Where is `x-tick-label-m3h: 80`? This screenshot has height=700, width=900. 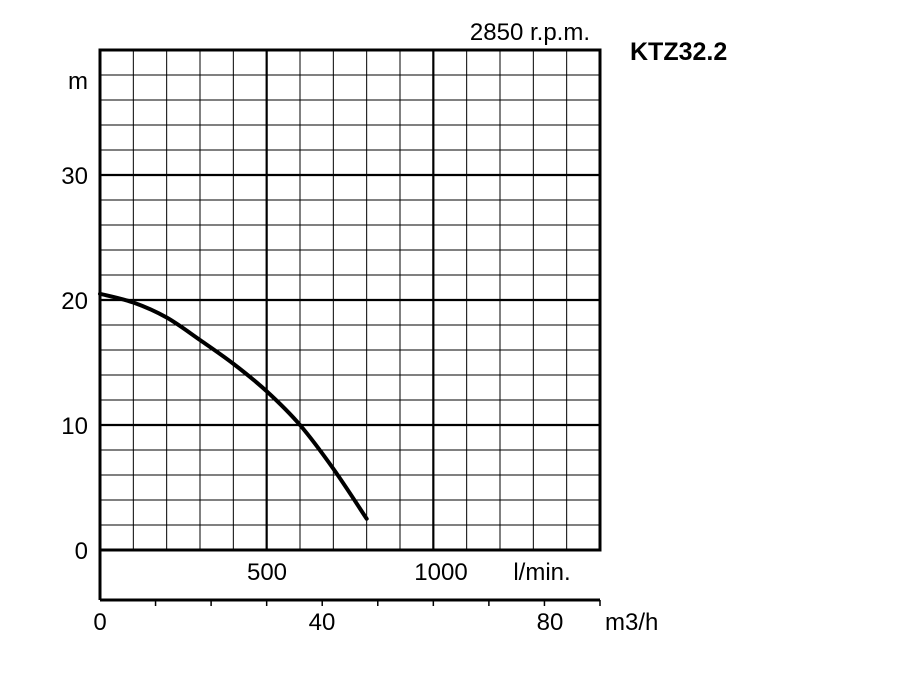
x-tick-label-m3h: 80 is located at coordinates (550, 622).